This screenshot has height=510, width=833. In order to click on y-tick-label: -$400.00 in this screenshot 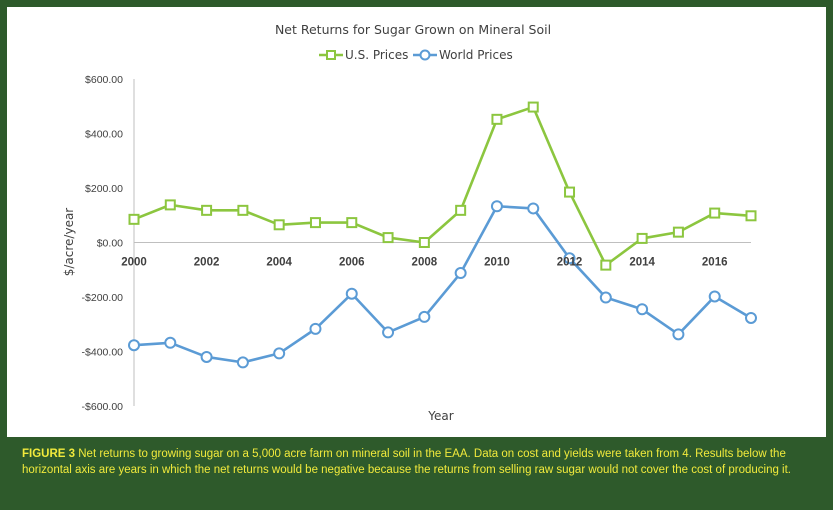, I will do `click(103, 353)`.